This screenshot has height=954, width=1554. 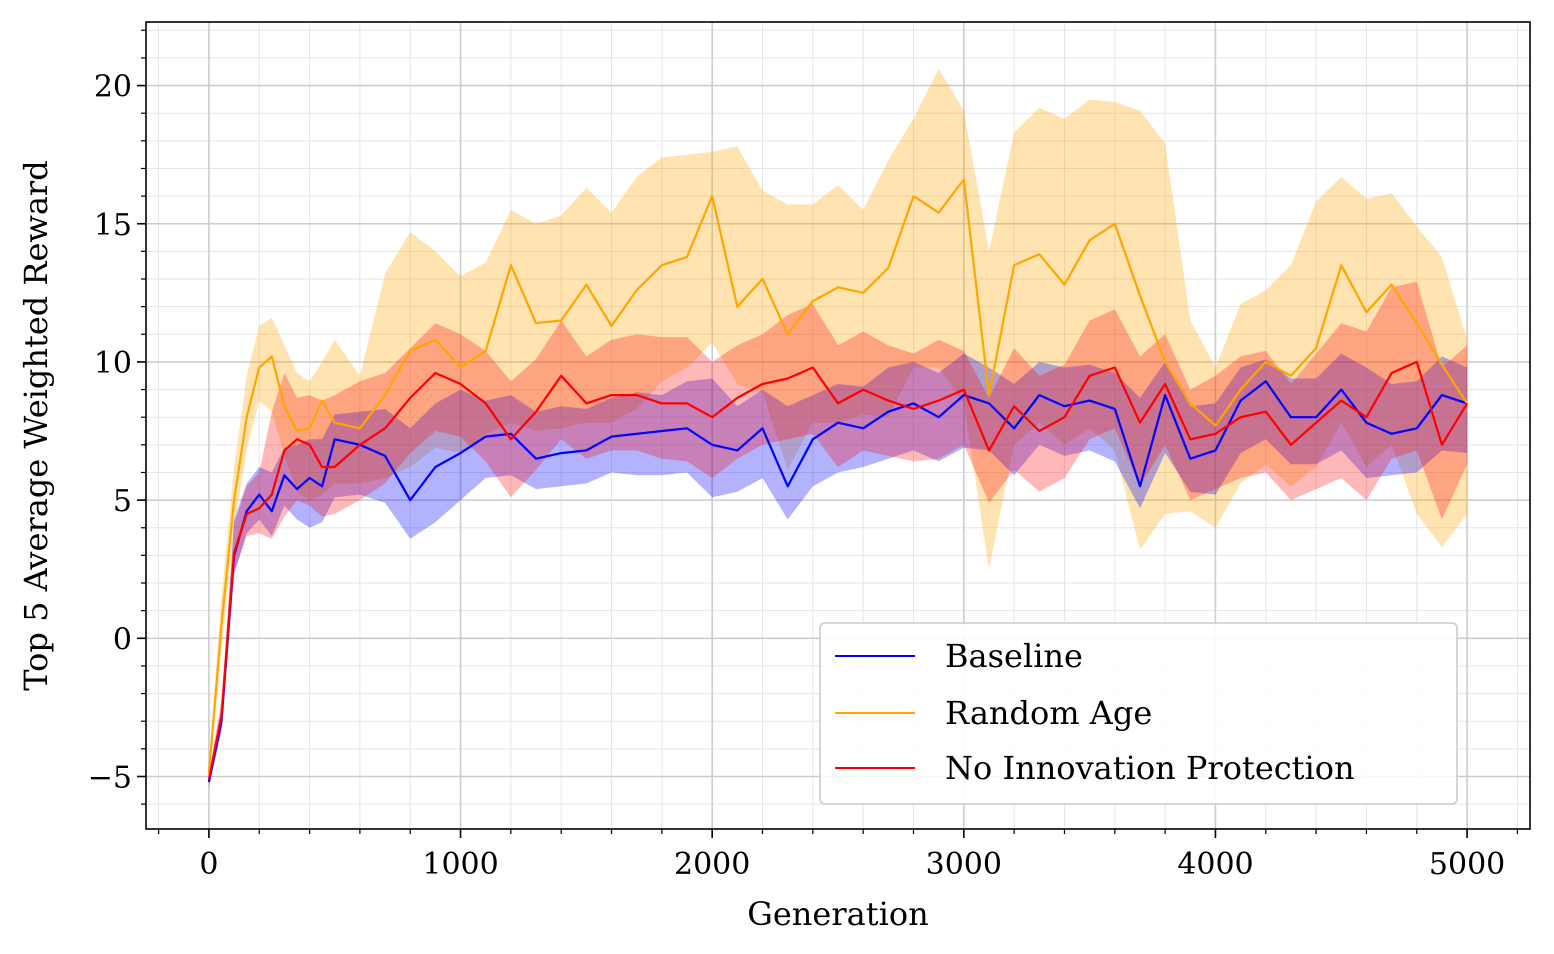 I want to click on y-tick-label: 0, so click(x=122, y=639).